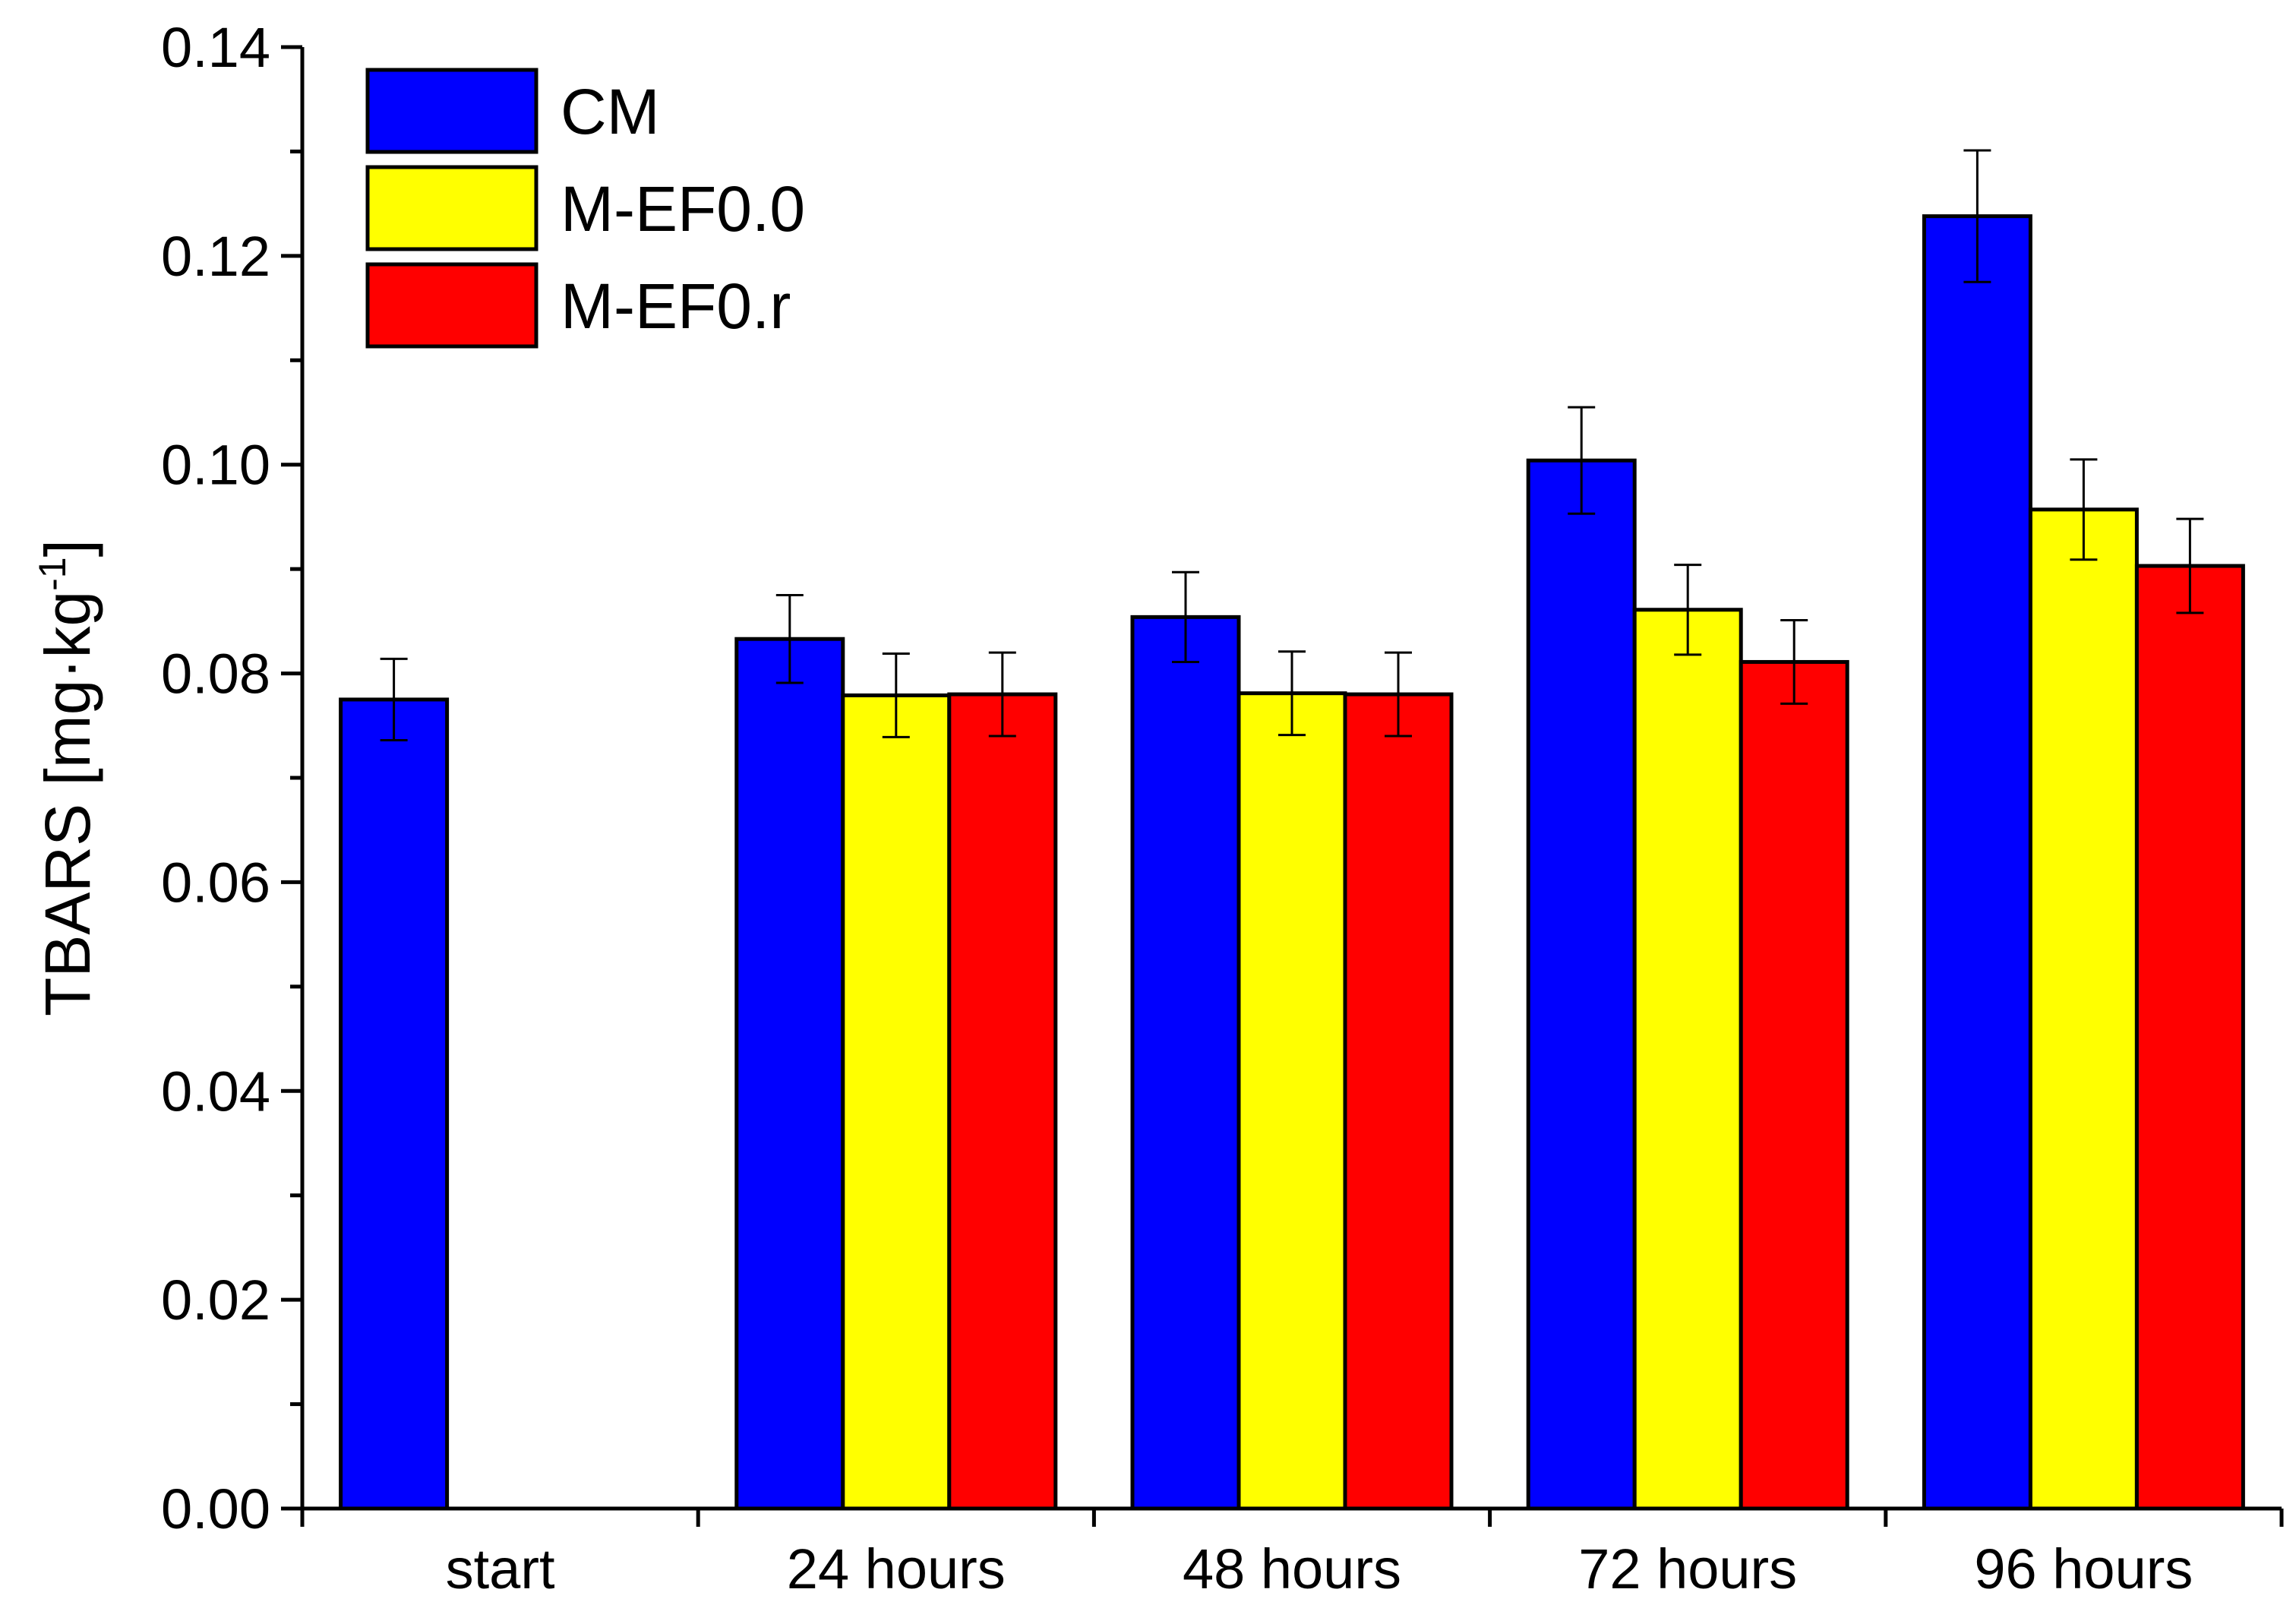 The height and width of the screenshot is (1624, 2296). I want to click on x-axis: start 24 hours 48 hours 72 hours 96 hours, so click(1292, 1553).